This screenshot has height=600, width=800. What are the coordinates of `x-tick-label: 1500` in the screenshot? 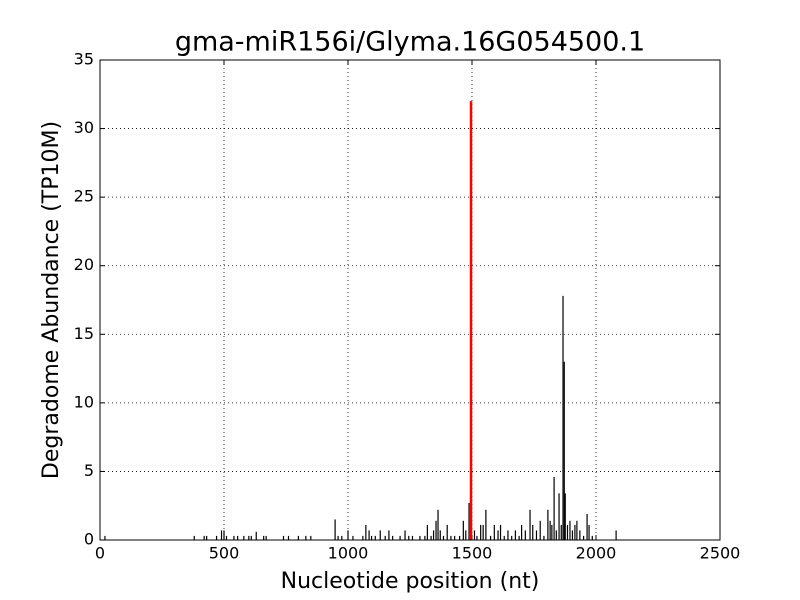 It's located at (472, 553).